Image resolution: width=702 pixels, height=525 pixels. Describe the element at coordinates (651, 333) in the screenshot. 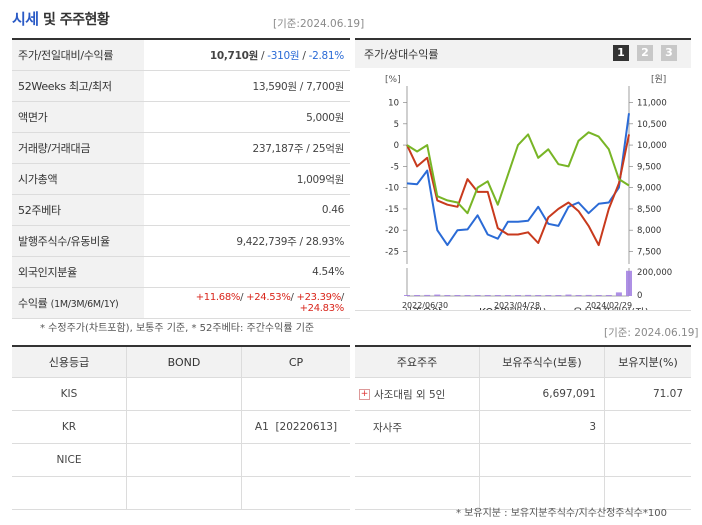

I see `shareholder-date: [기준: 2024.06.19]` at that location.